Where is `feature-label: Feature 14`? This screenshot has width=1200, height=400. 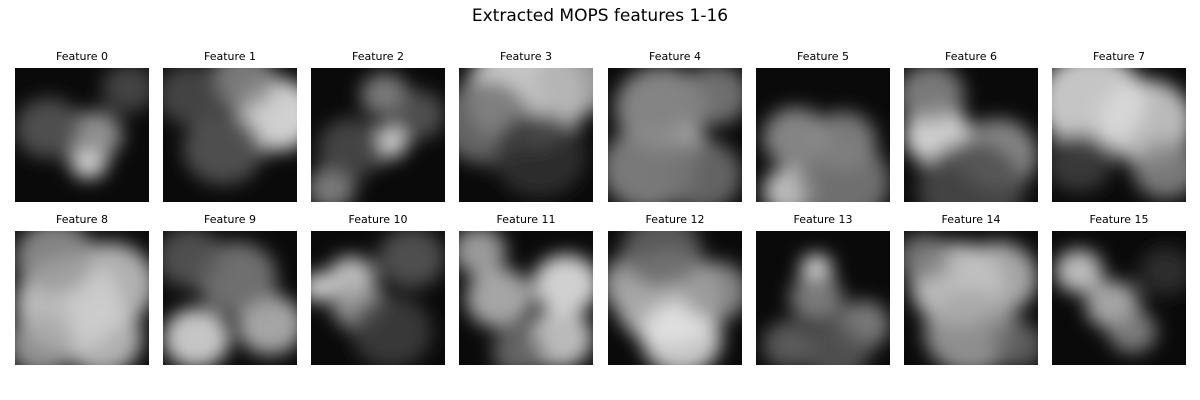
feature-label: Feature 14 is located at coordinates (971, 219).